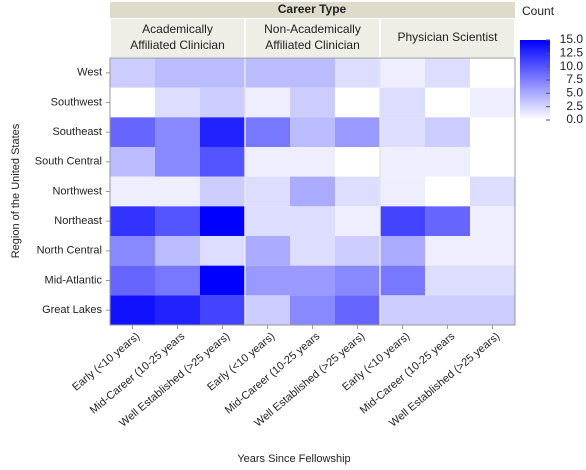  What do you see at coordinates (572, 66) in the screenshot?
I see `colorbar-tick-label: 10.0` at bounding box center [572, 66].